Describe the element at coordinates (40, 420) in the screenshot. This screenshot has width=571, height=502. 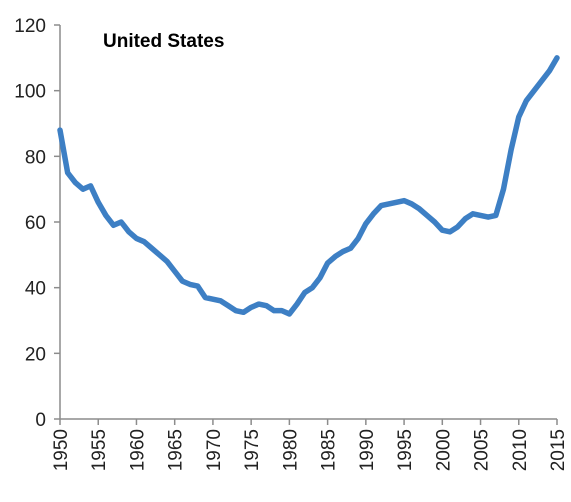
I see `y-tick-label: 0` at that location.